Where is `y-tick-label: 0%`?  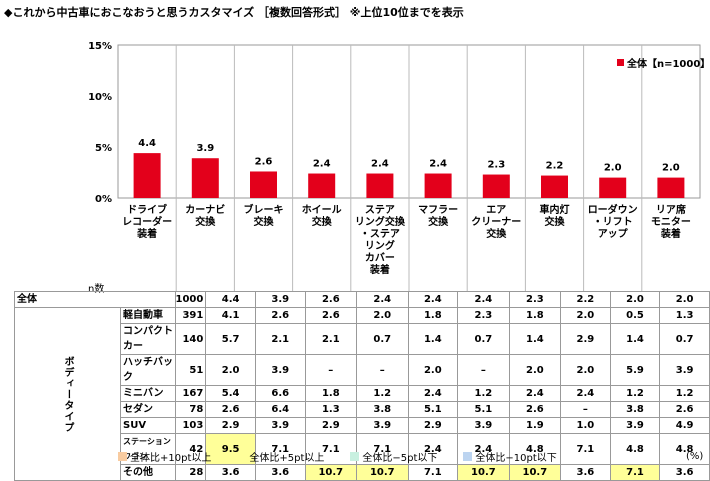
y-tick-label: 0% is located at coordinates (103, 199).